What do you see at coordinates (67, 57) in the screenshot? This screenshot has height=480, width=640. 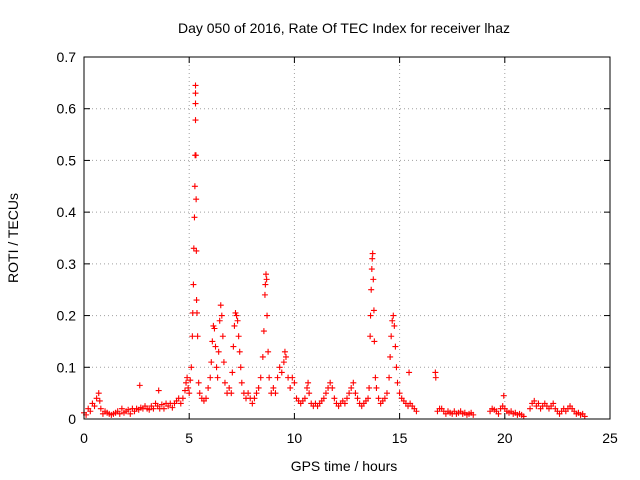 I see `y-tick-label: 0.7` at bounding box center [67, 57].